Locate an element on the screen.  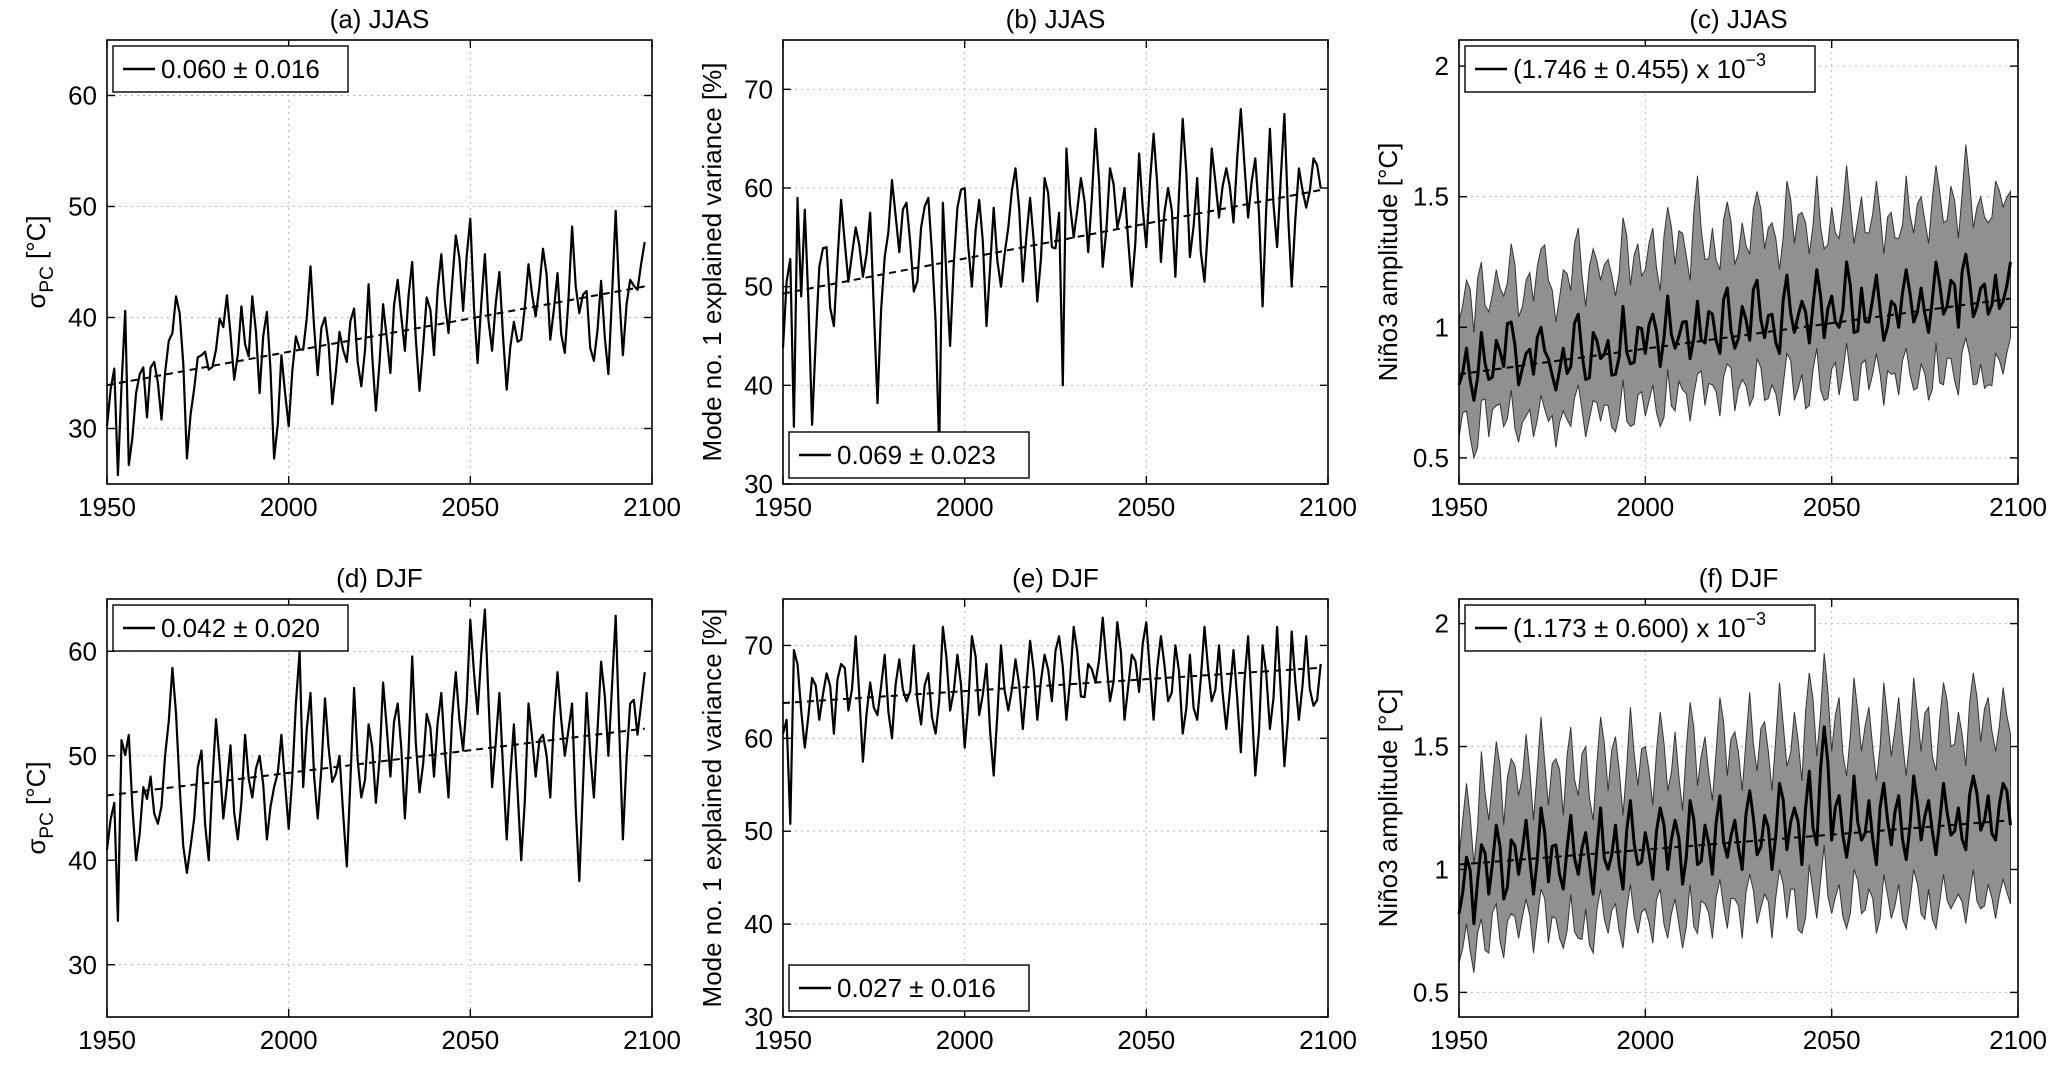
legend: 0.069 ± 0.023 is located at coordinates (909, 455).